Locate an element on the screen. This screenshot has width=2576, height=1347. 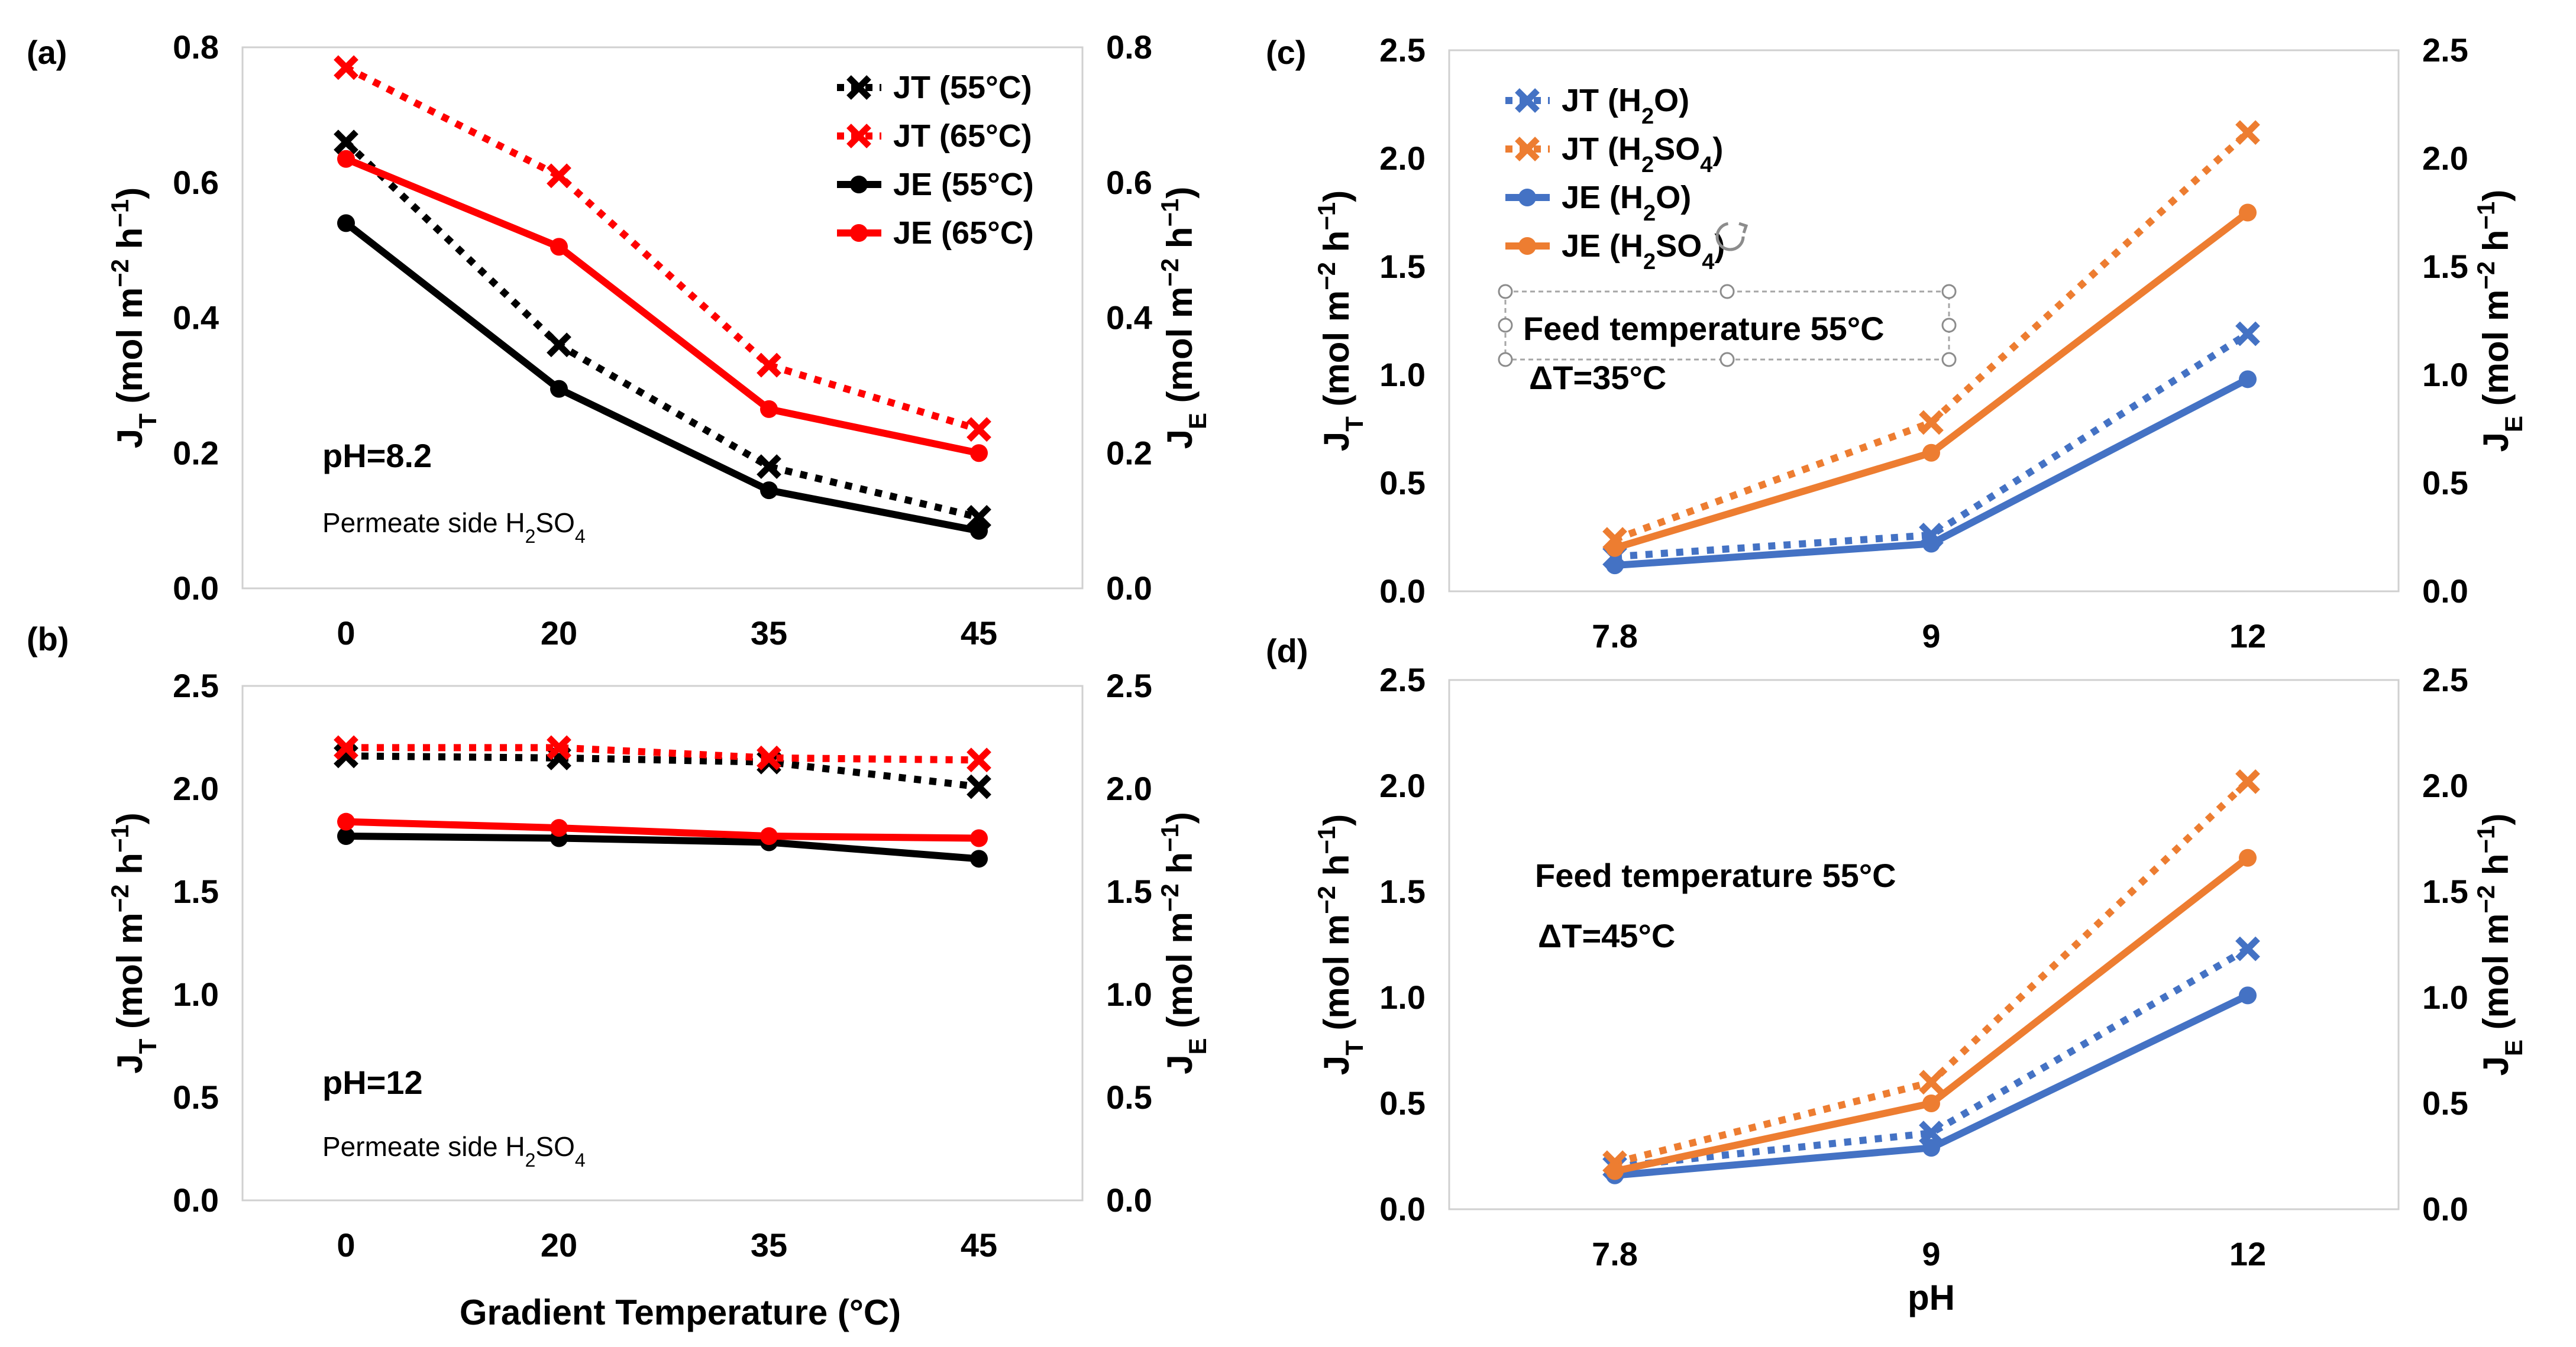
legend-entry-0-3: JE (65°C) is located at coordinates (963, 233).